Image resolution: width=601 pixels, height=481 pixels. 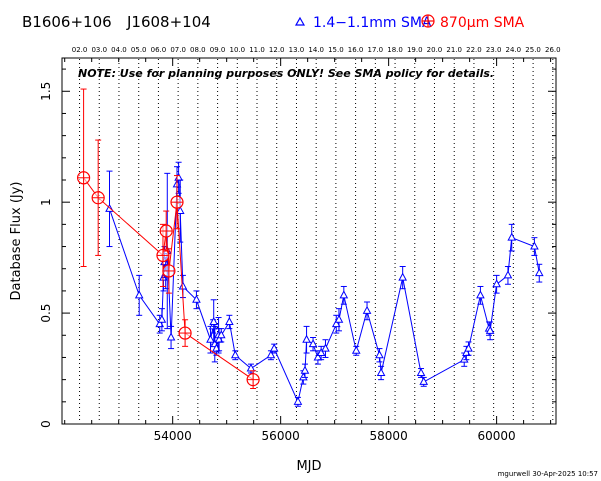 I want to click on x-tick-label: 58000, so click(x=389, y=436).